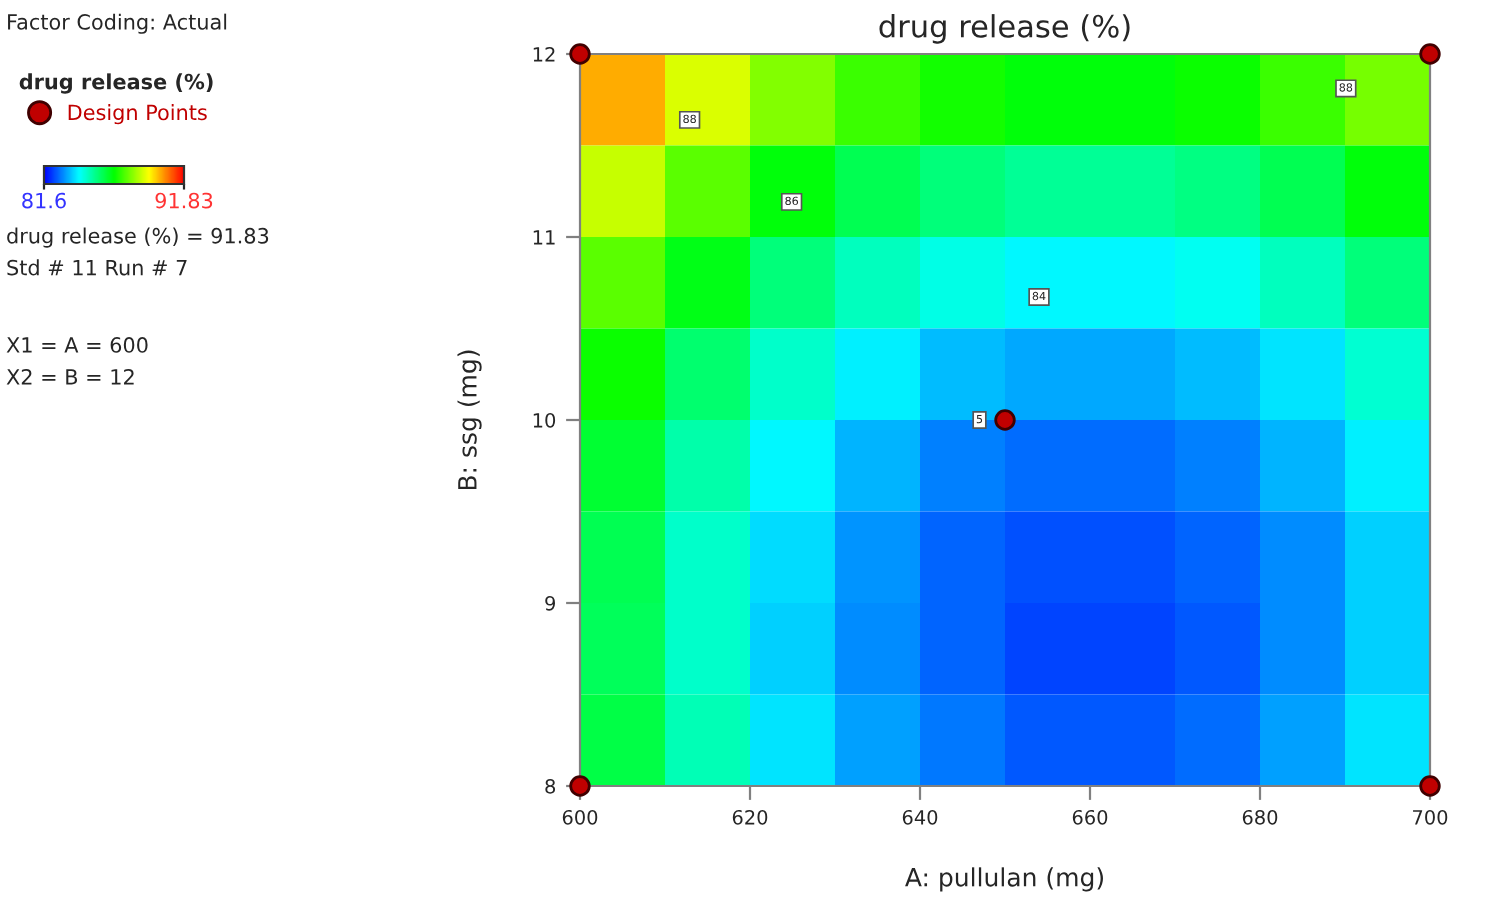 Image resolution: width=1502 pixels, height=910 pixels. Describe the element at coordinates (70, 376) in the screenshot. I see `text: X2 = B = 12` at that location.